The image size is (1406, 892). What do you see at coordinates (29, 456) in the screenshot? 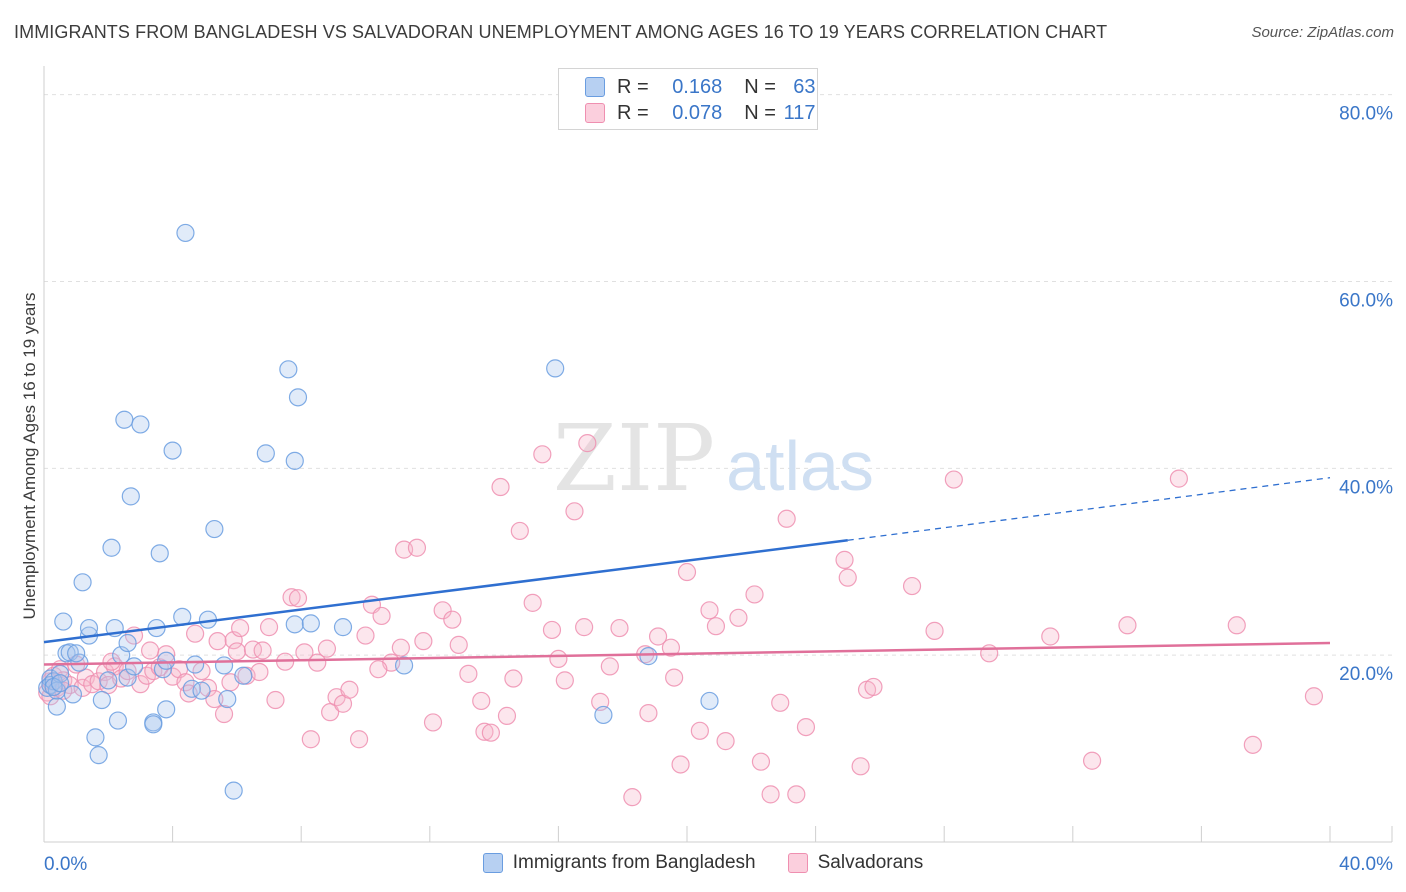
I see `y-axis-label: Unemployment Among Ages 16 to 19 years` at bounding box center [29, 456].